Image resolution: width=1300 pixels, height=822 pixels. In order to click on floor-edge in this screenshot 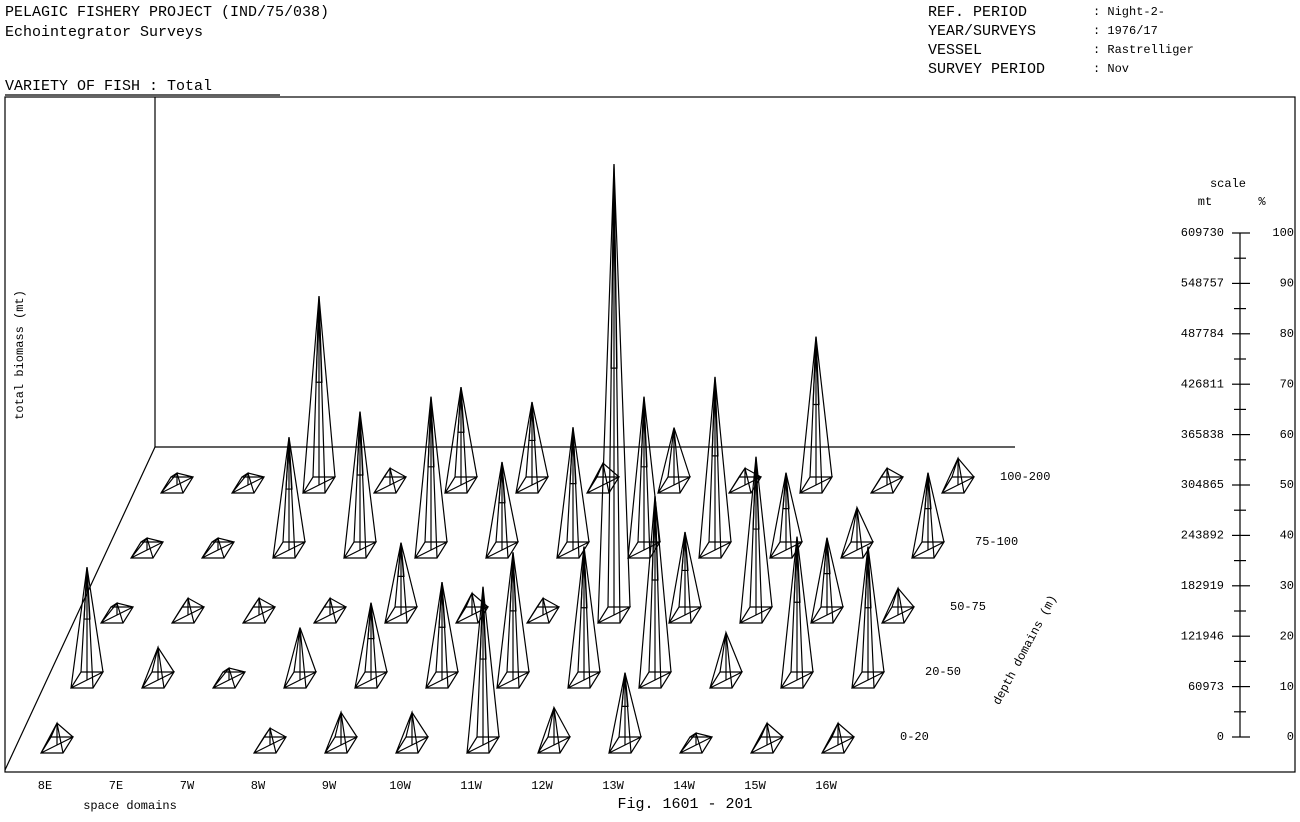, I will do `click(80, 608)`.